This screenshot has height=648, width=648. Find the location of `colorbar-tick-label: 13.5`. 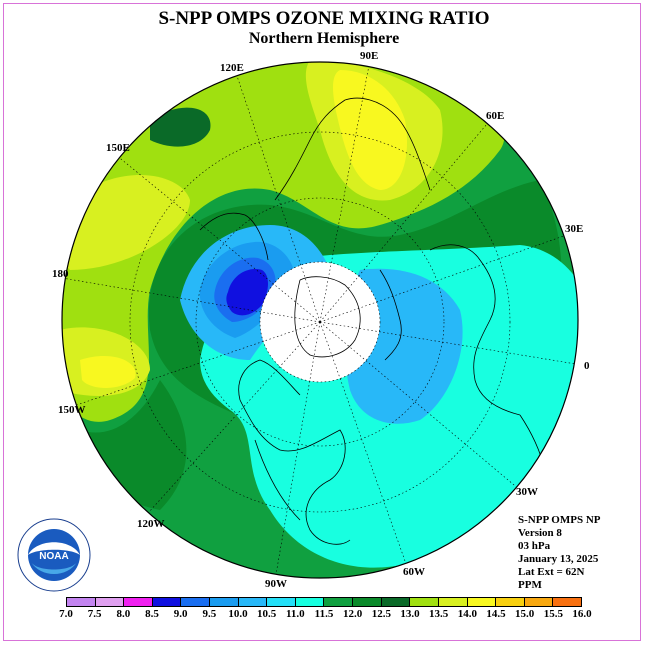

colorbar-tick-label: 13.5 is located at coordinates (439, 614).